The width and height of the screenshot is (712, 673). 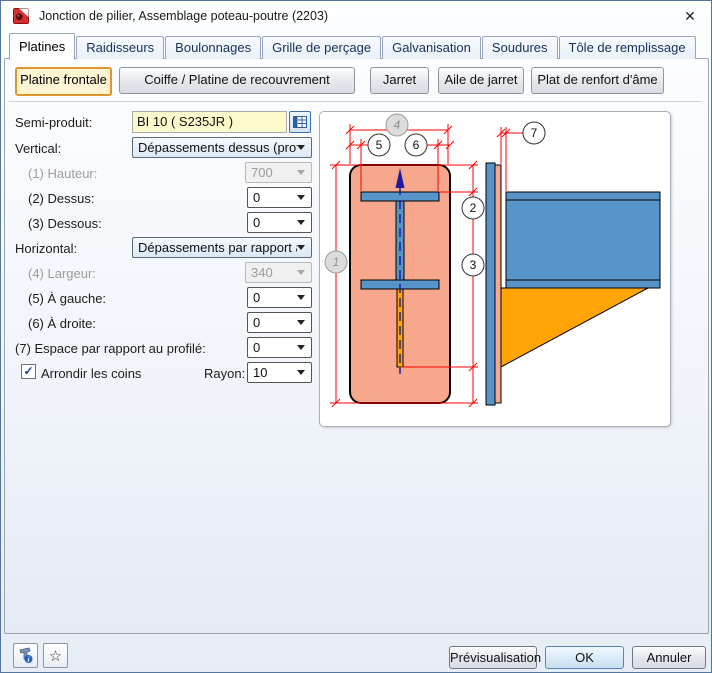 What do you see at coordinates (91, 373) in the screenshot?
I see `arrondir-label: Arrondir les coins` at bounding box center [91, 373].